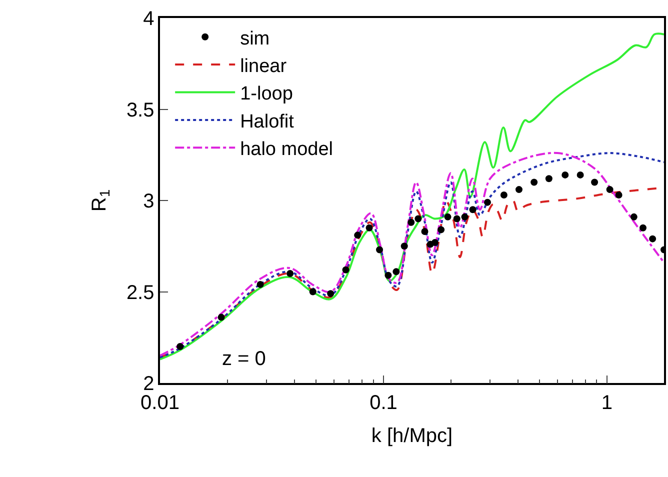  Describe the element at coordinates (412, 435) in the screenshot. I see `x-axis-title: k [h/Mpc]` at that location.